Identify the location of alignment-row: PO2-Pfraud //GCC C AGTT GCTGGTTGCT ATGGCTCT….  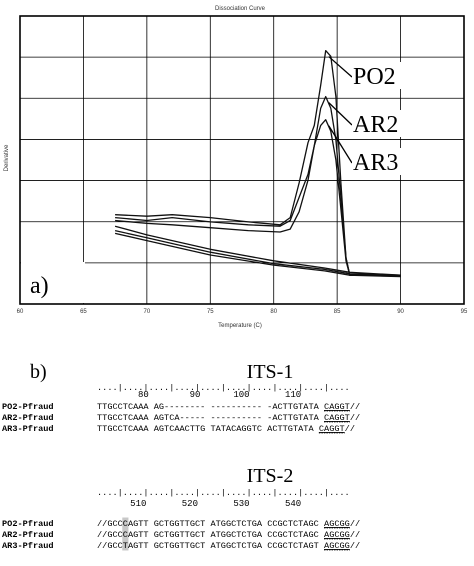
(181, 523).